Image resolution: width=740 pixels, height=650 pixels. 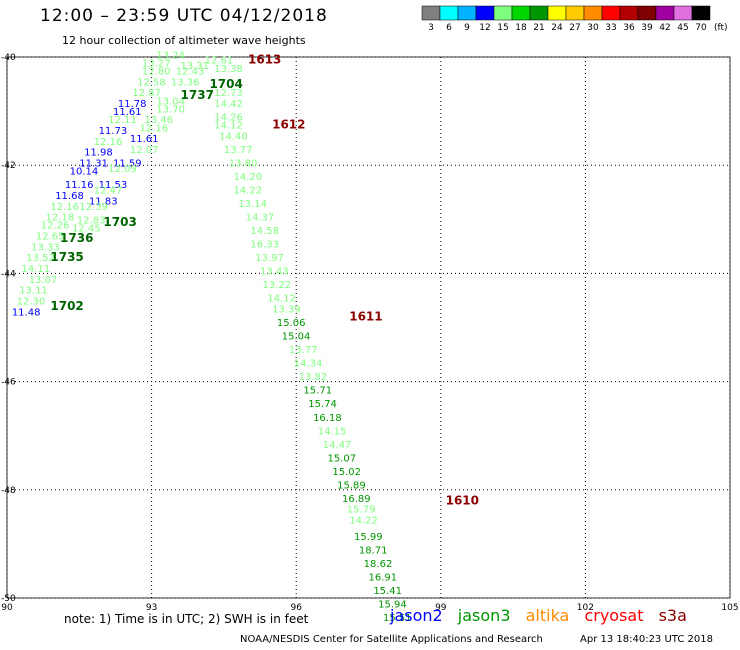 I want to click on pass-time-label: 1610, so click(x=462, y=501).